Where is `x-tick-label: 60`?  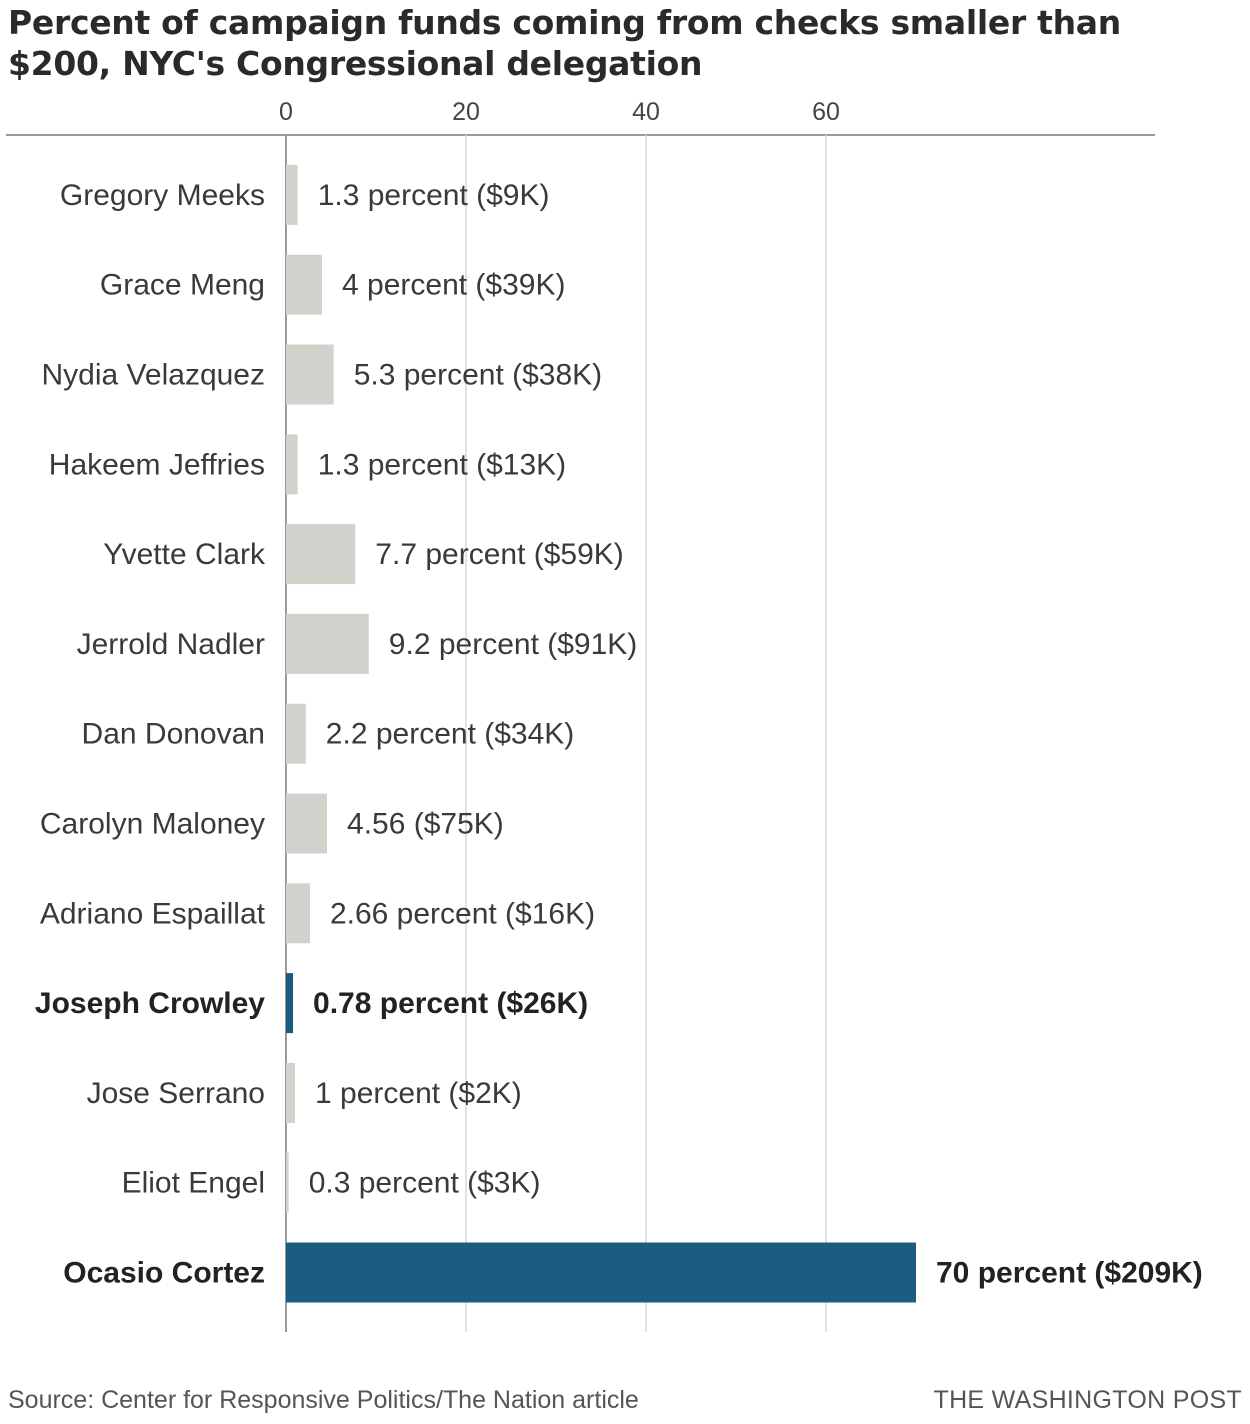 x-tick-label: 60 is located at coordinates (826, 112).